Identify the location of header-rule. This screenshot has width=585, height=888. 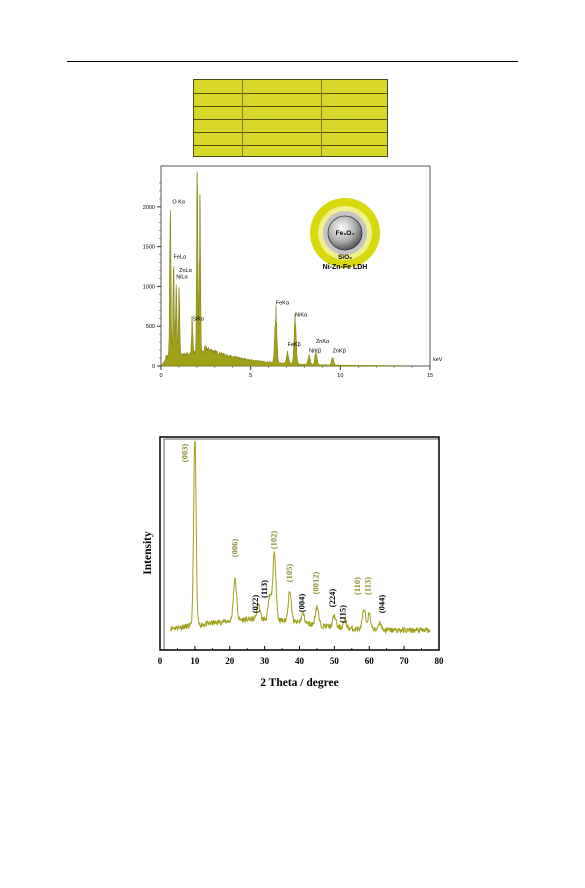
(292, 61).